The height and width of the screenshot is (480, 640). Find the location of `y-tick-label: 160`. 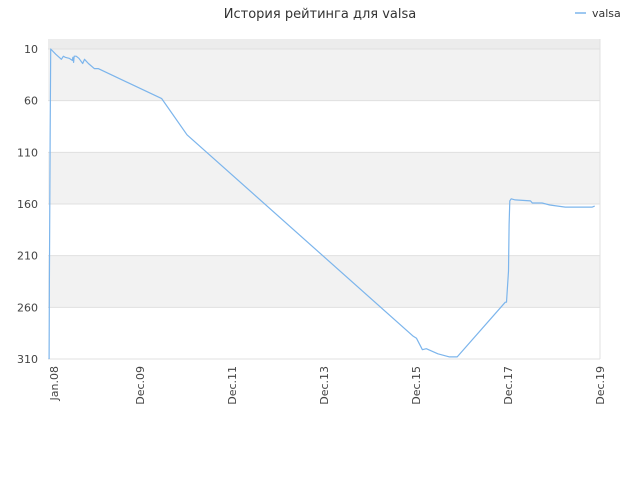

y-tick-label: 160 is located at coordinates (27, 204).